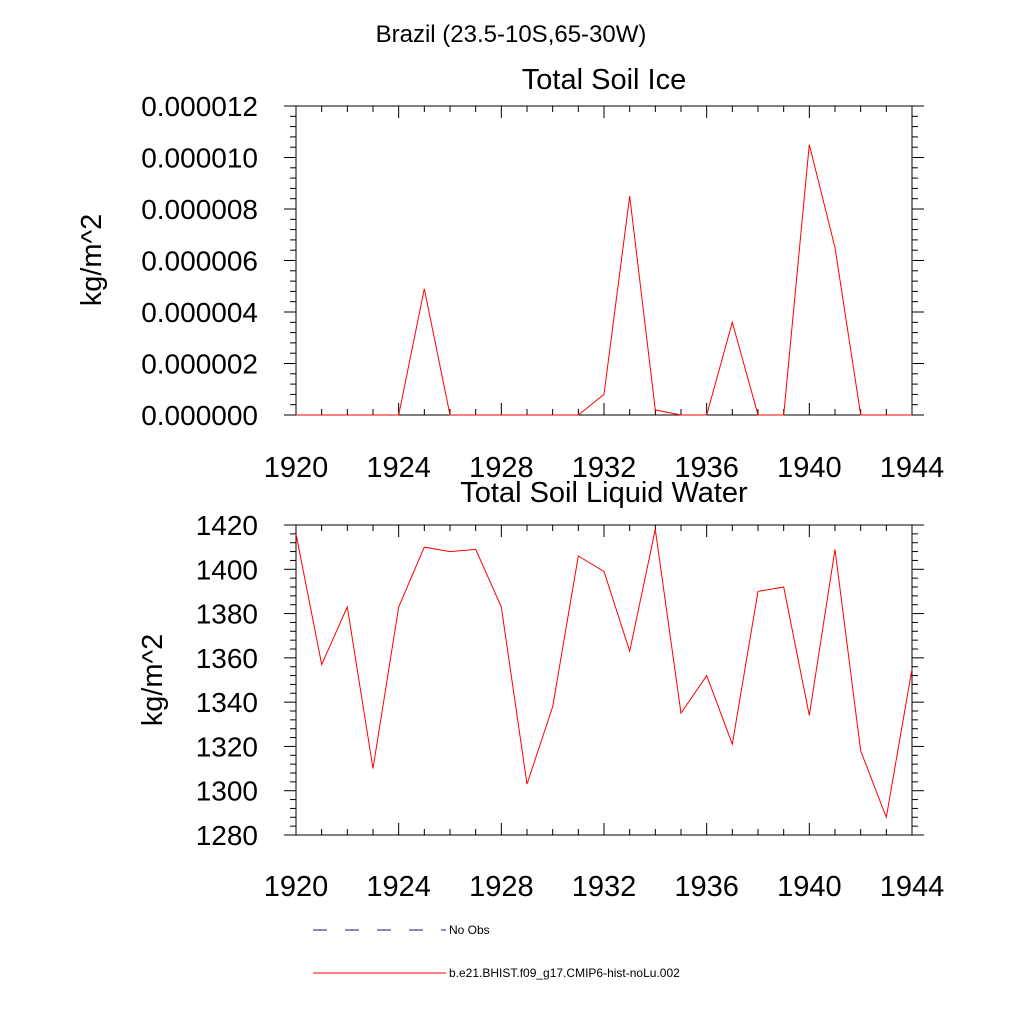 This screenshot has width=1024, height=1024. What do you see at coordinates (227, 525) in the screenshot?
I see `y-tick-label: 1420` at bounding box center [227, 525].